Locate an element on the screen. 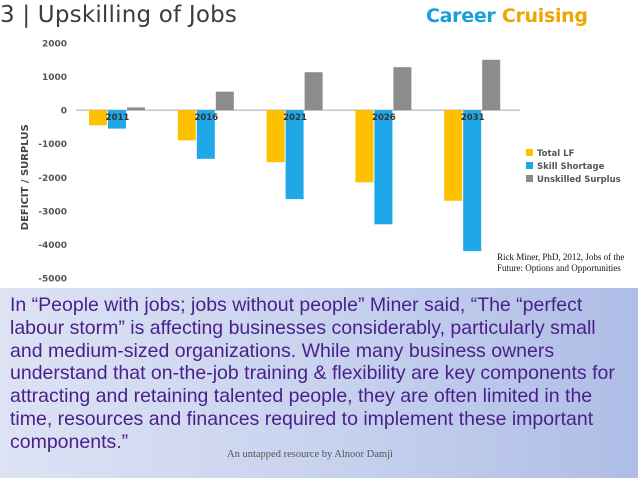 The height and width of the screenshot is (478, 638). label-layer: 2011 2016 2021 2026 2031 is located at coordinates (295, 118).